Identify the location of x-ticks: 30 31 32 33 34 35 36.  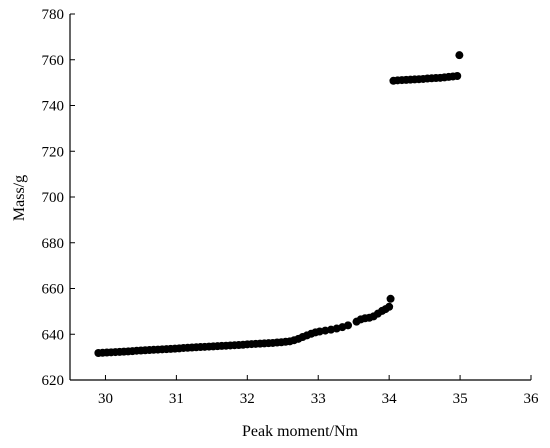
(318, 391).